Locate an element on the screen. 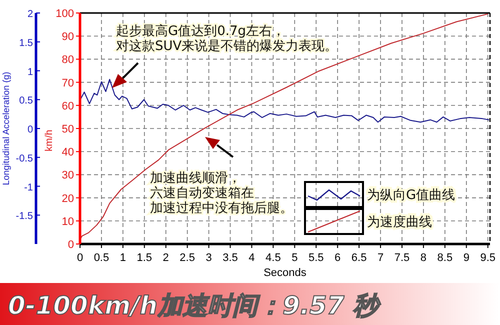 This screenshot has height=325, width=500. x-tick-label: 7.5 is located at coordinates (402, 258).